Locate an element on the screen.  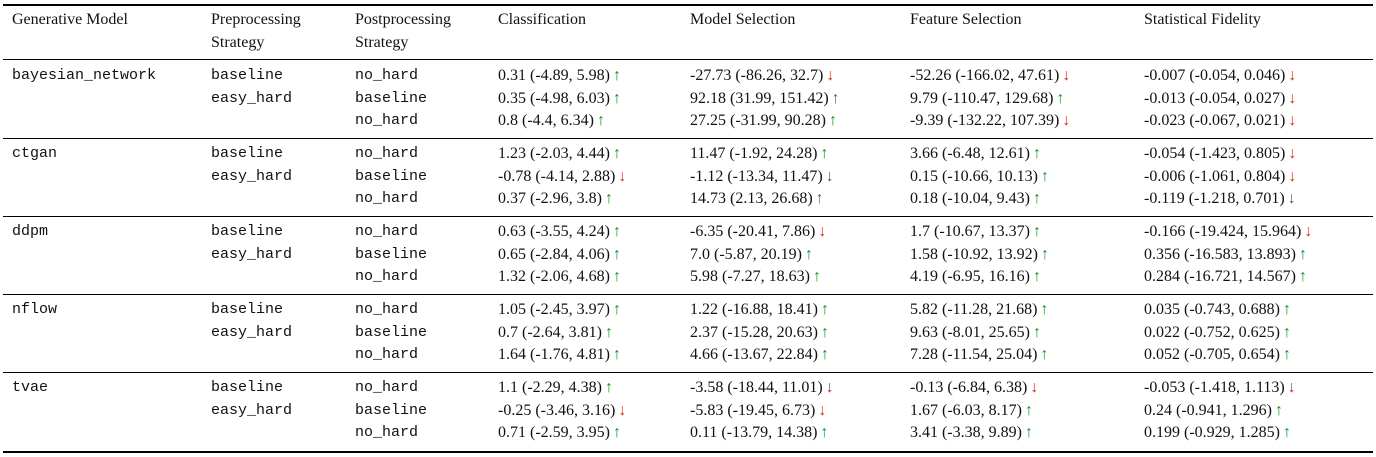
header-label: Statistical Fidelity is located at coordinates (1202, 19).